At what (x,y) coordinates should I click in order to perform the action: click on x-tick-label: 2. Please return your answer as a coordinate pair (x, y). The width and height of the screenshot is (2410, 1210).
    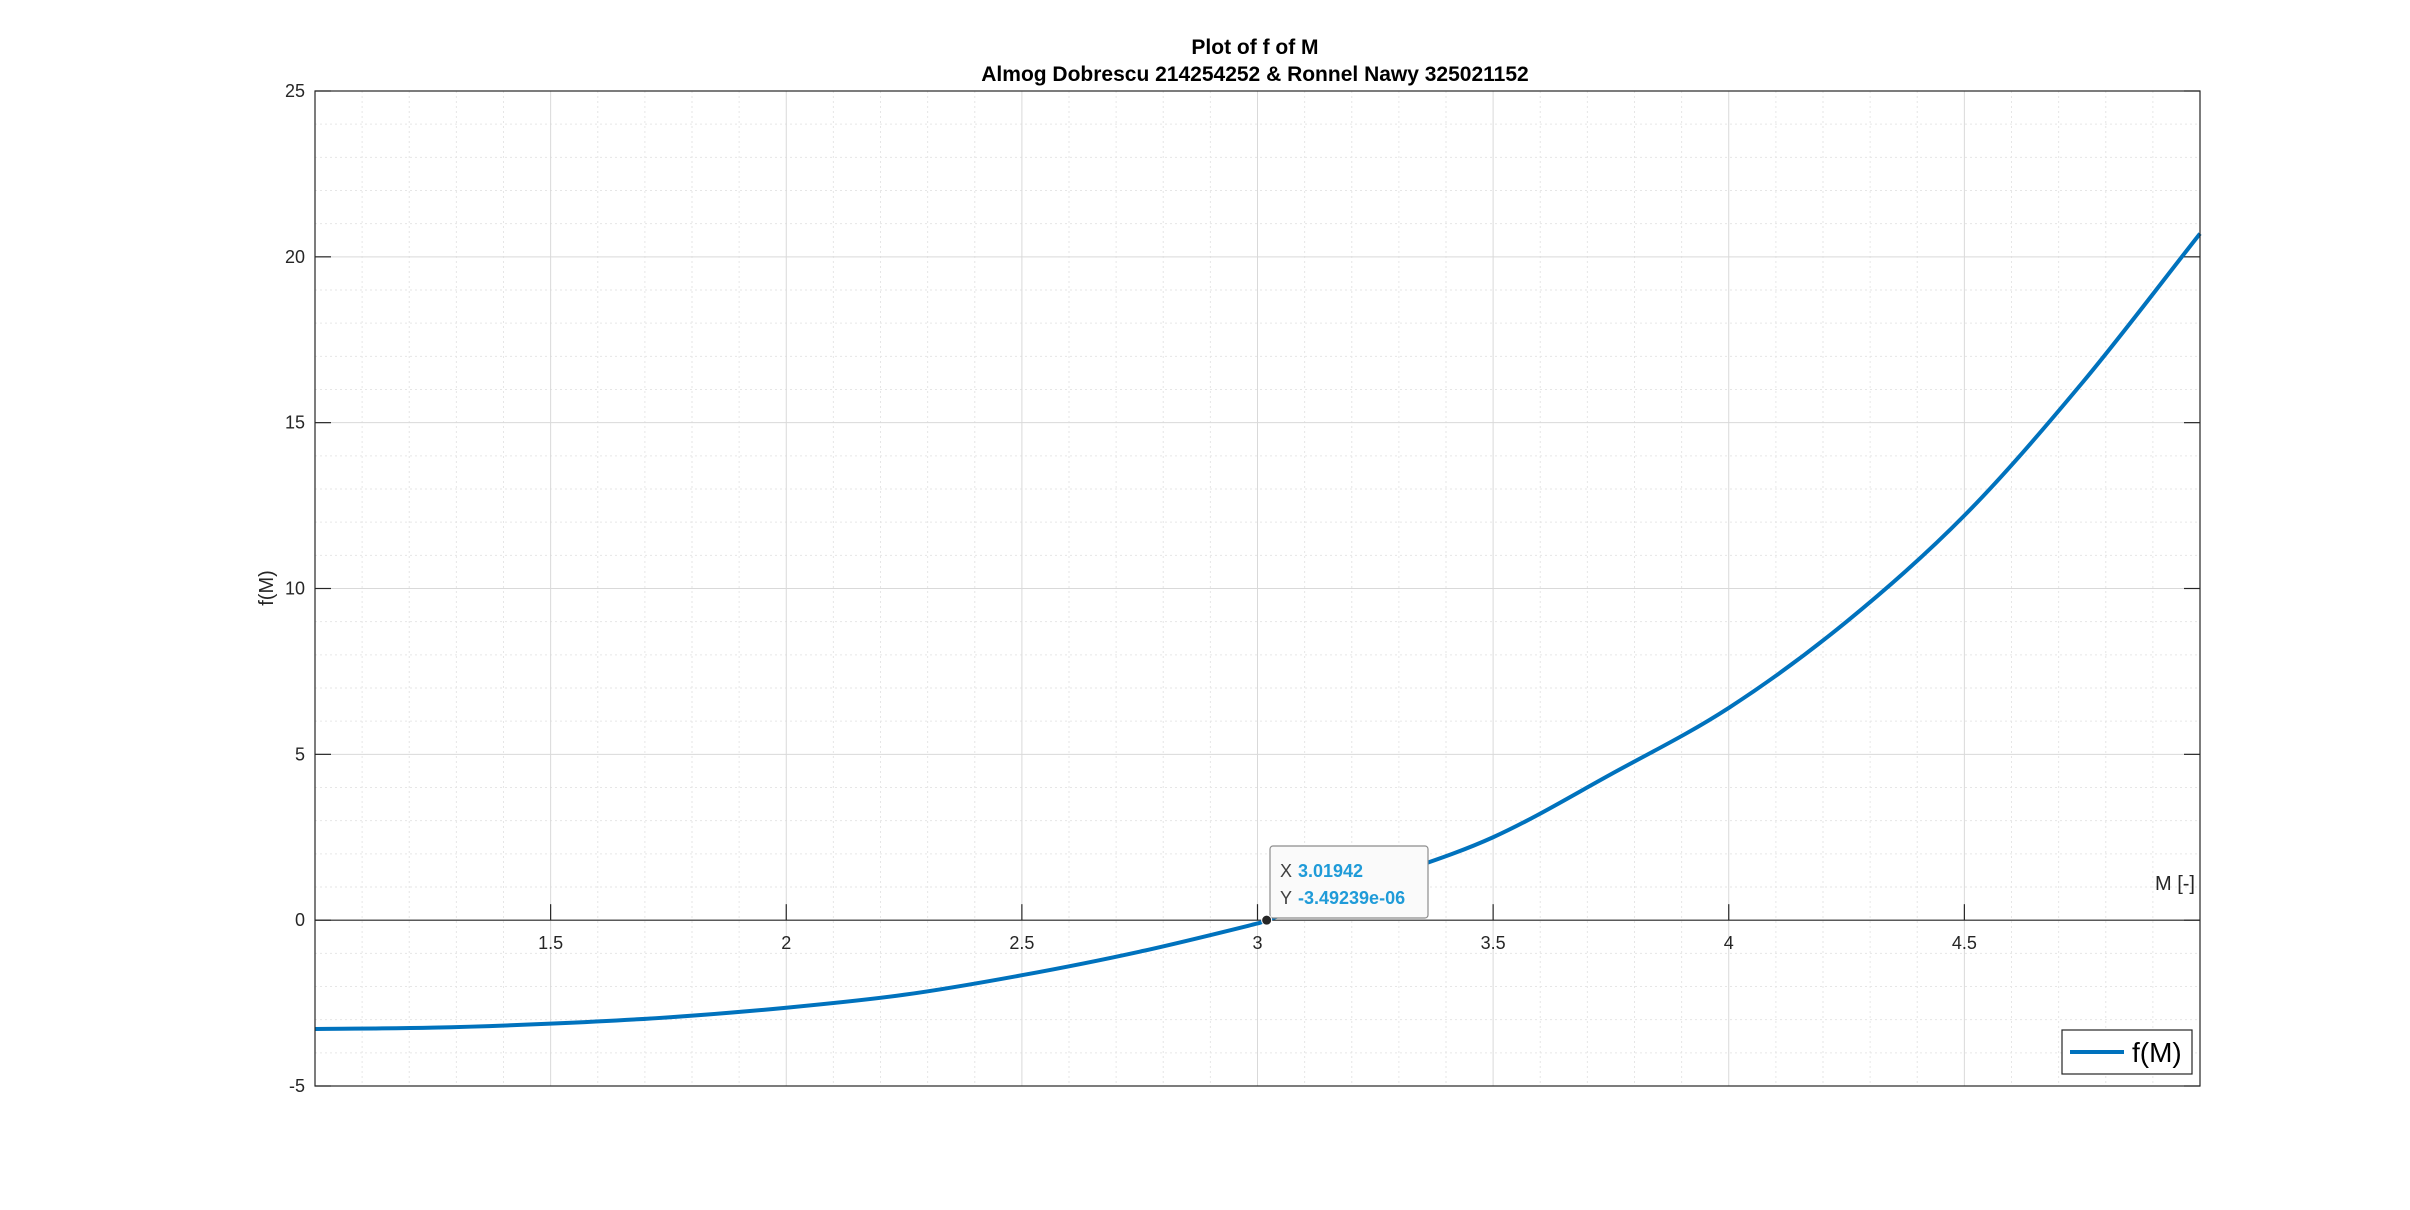
    Looking at the image, I should click on (786, 943).